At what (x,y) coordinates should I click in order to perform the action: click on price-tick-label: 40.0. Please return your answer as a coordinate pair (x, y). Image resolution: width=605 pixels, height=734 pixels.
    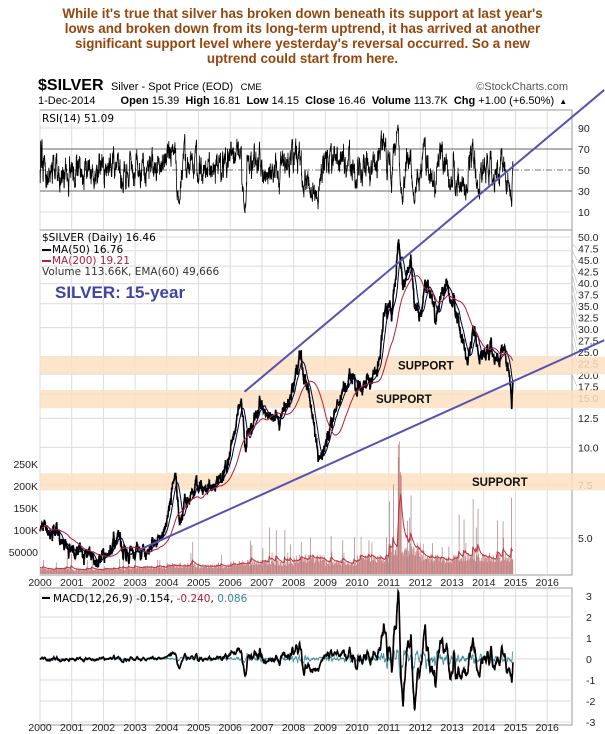
    Looking at the image, I should click on (588, 284).